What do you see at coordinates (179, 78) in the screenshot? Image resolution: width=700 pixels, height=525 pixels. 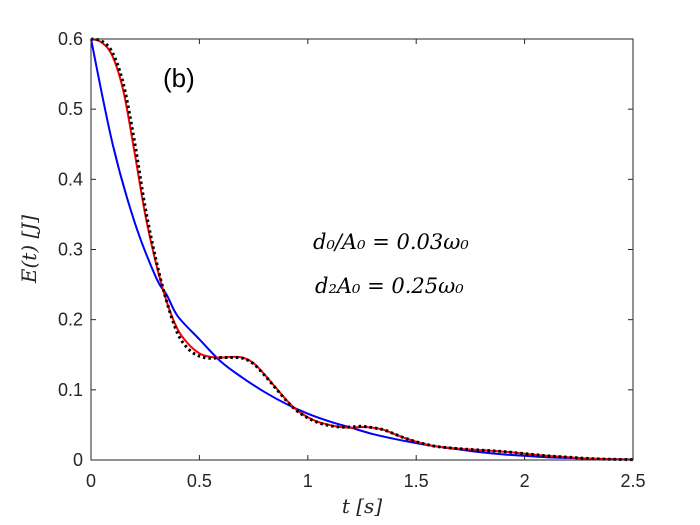 I see `panel-label: (b)` at bounding box center [179, 78].